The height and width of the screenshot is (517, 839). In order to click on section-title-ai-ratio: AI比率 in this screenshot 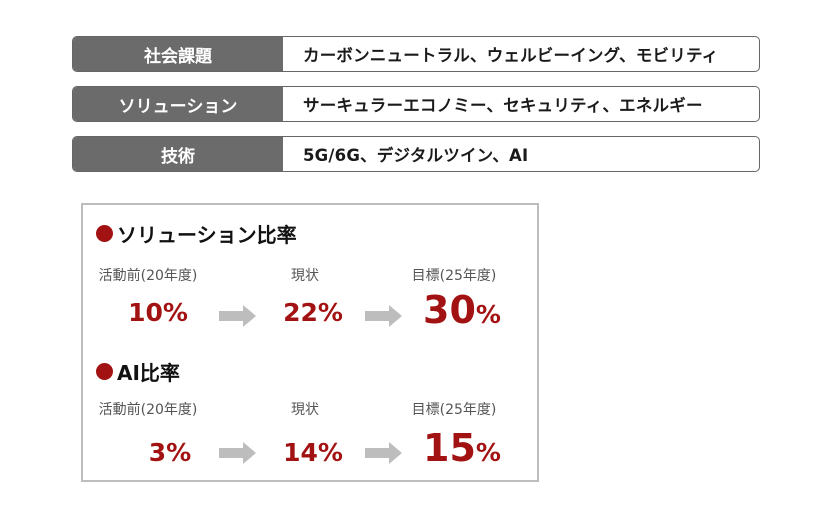, I will do `click(138, 371)`.